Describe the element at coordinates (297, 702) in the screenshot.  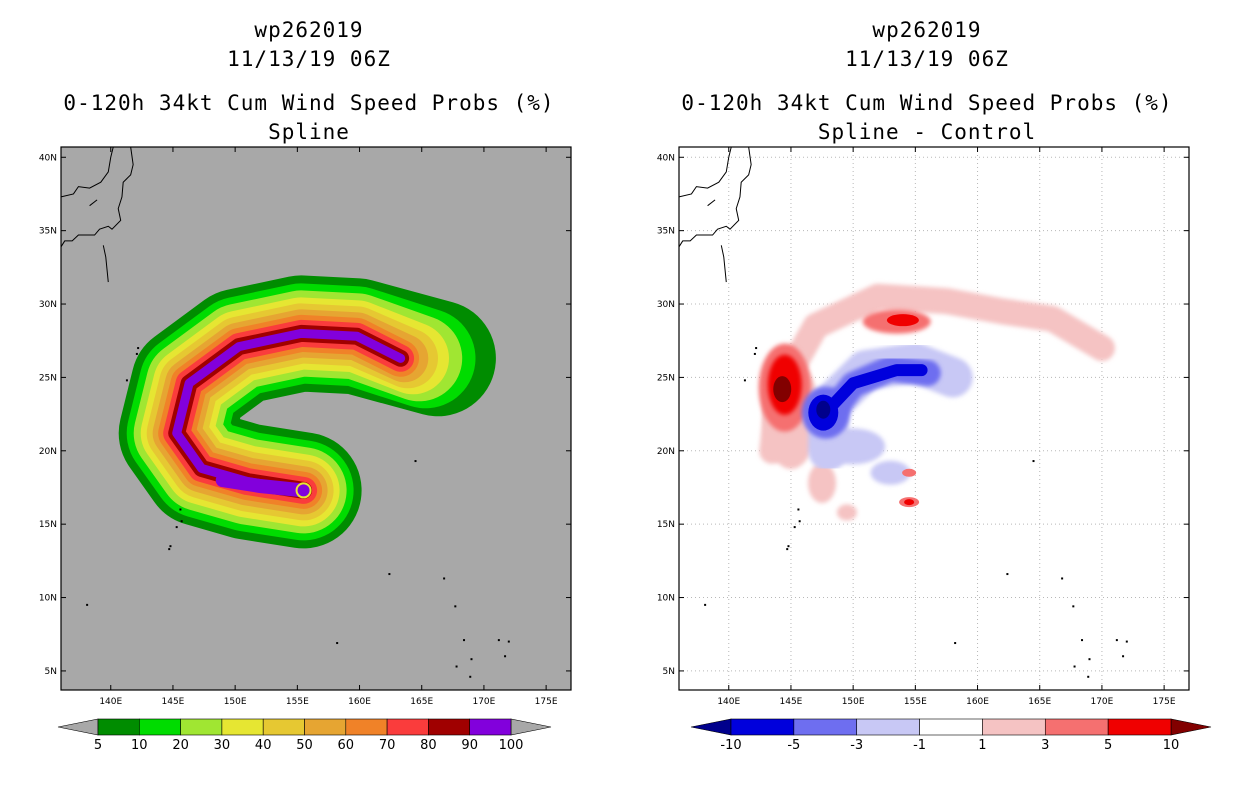
I see `x-tick-label: 155E` at that location.